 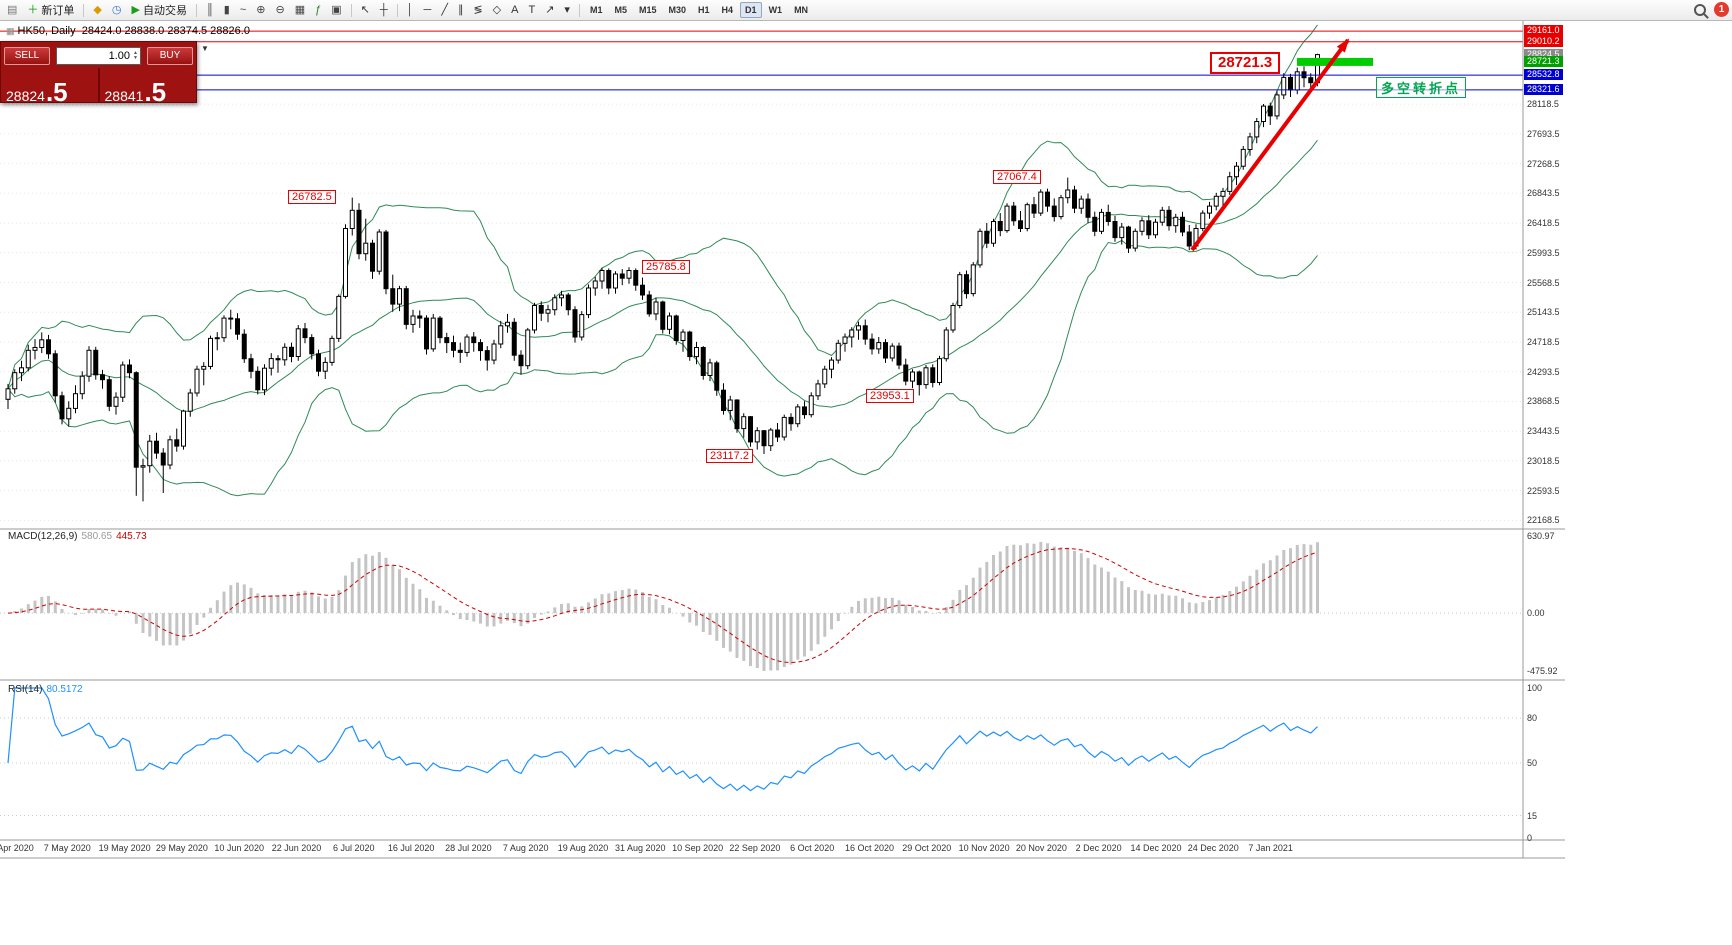 I want to click on macd-signal-value: 445.73, so click(x=131, y=536).